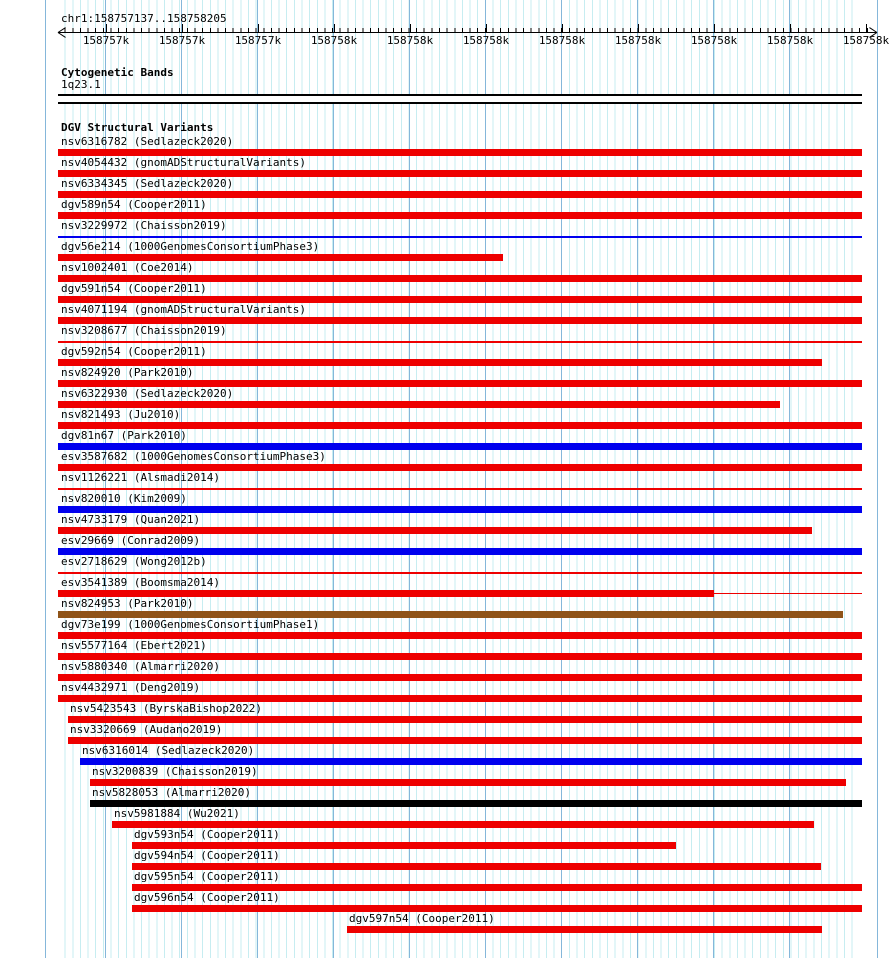  I want to click on variant-label: nsv6316782 (Sedlazeck2020), so click(147, 141).